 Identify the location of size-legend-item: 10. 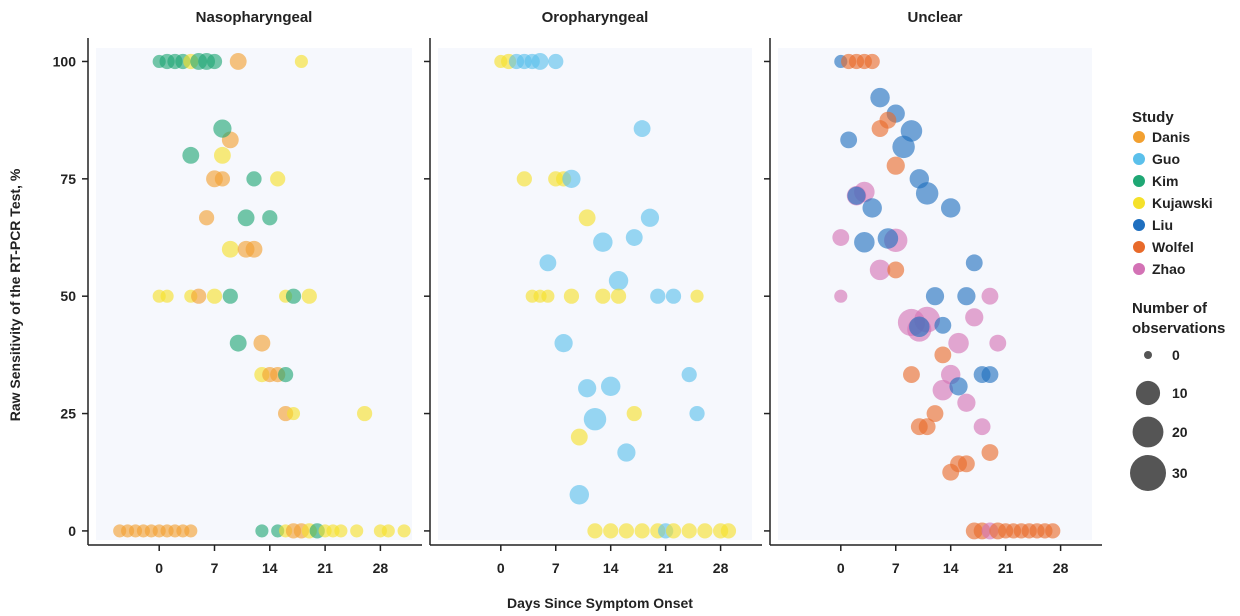
(1161, 393).